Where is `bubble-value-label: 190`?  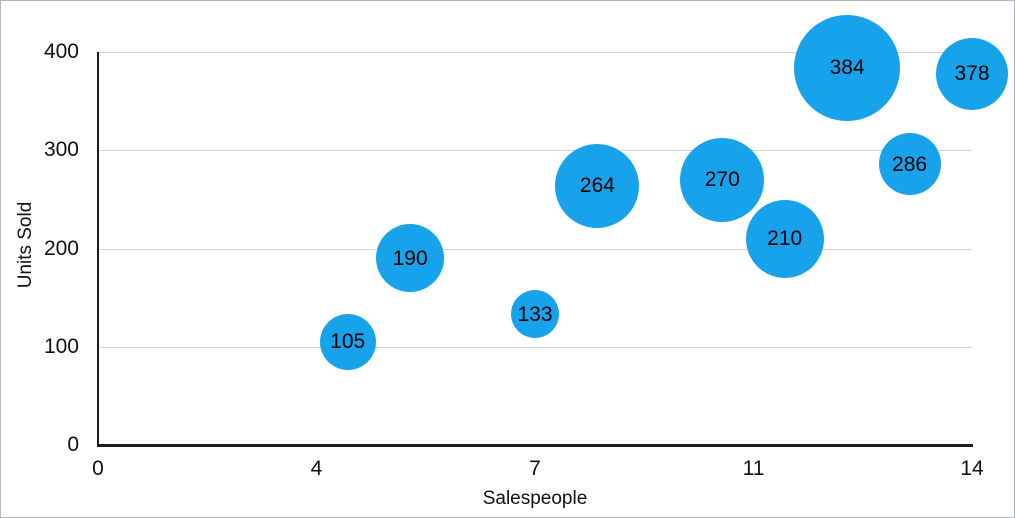 bubble-value-label: 190 is located at coordinates (410, 258).